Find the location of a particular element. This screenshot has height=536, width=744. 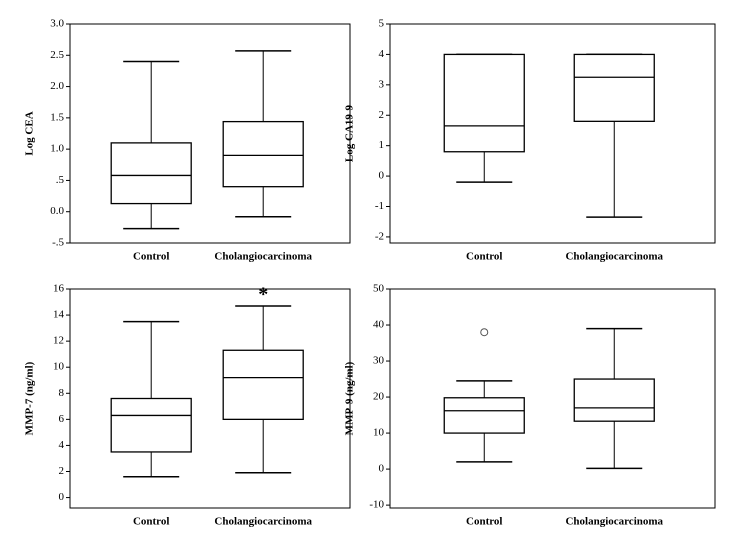

y-tick-label: 1.5 is located at coordinates (57, 117).